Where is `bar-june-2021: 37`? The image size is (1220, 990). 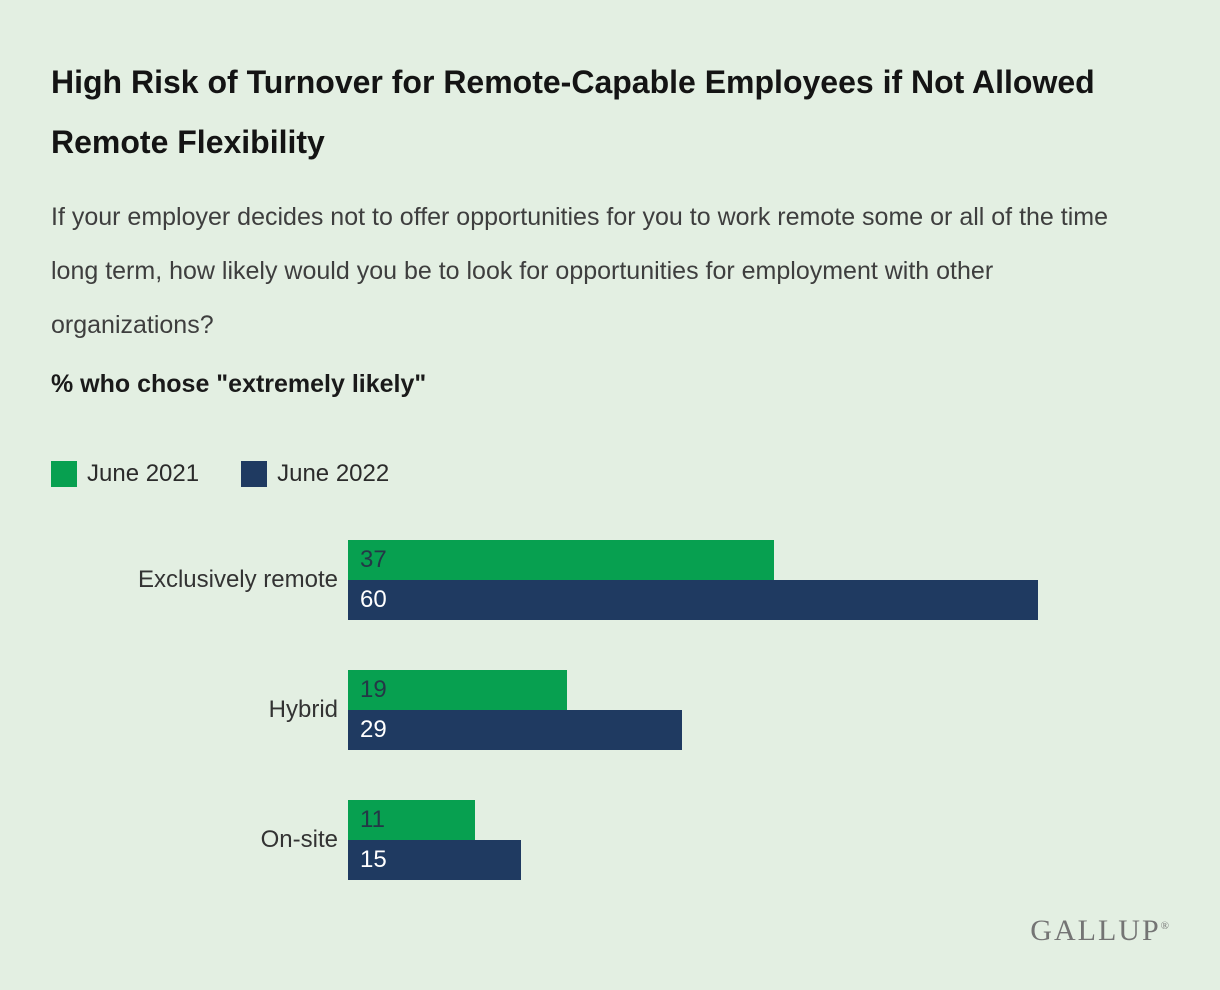 bar-june-2021: 37 is located at coordinates (561, 560).